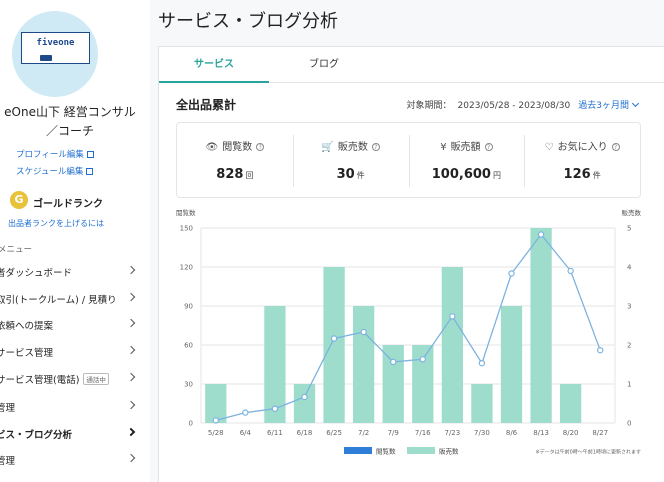 This screenshot has width=664, height=482. What do you see at coordinates (55, 154) in the screenshot?
I see `profile-edit-link: プロフィール編集` at bounding box center [55, 154].